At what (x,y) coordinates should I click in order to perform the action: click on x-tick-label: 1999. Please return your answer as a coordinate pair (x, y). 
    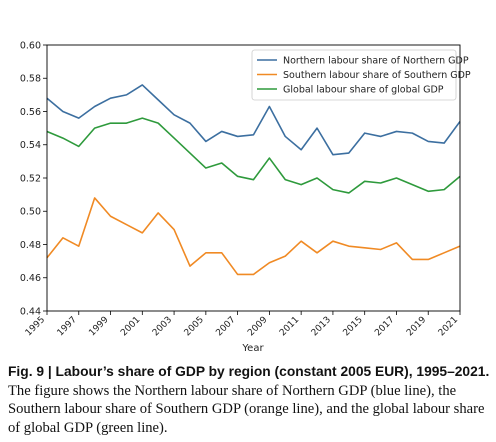
    Looking at the image, I should click on (98, 326).